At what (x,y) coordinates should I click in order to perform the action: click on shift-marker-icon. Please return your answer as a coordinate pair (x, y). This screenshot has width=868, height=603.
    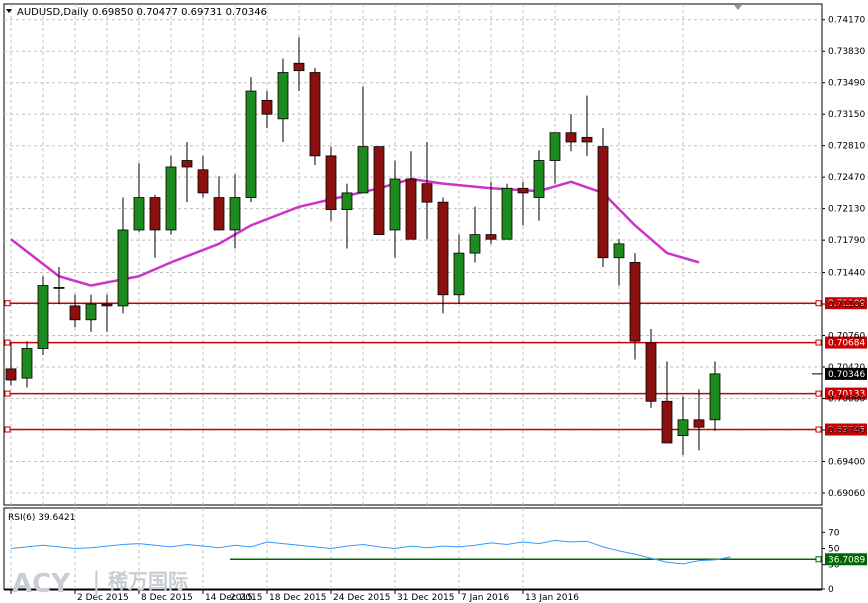
    Looking at the image, I should click on (738, 7).